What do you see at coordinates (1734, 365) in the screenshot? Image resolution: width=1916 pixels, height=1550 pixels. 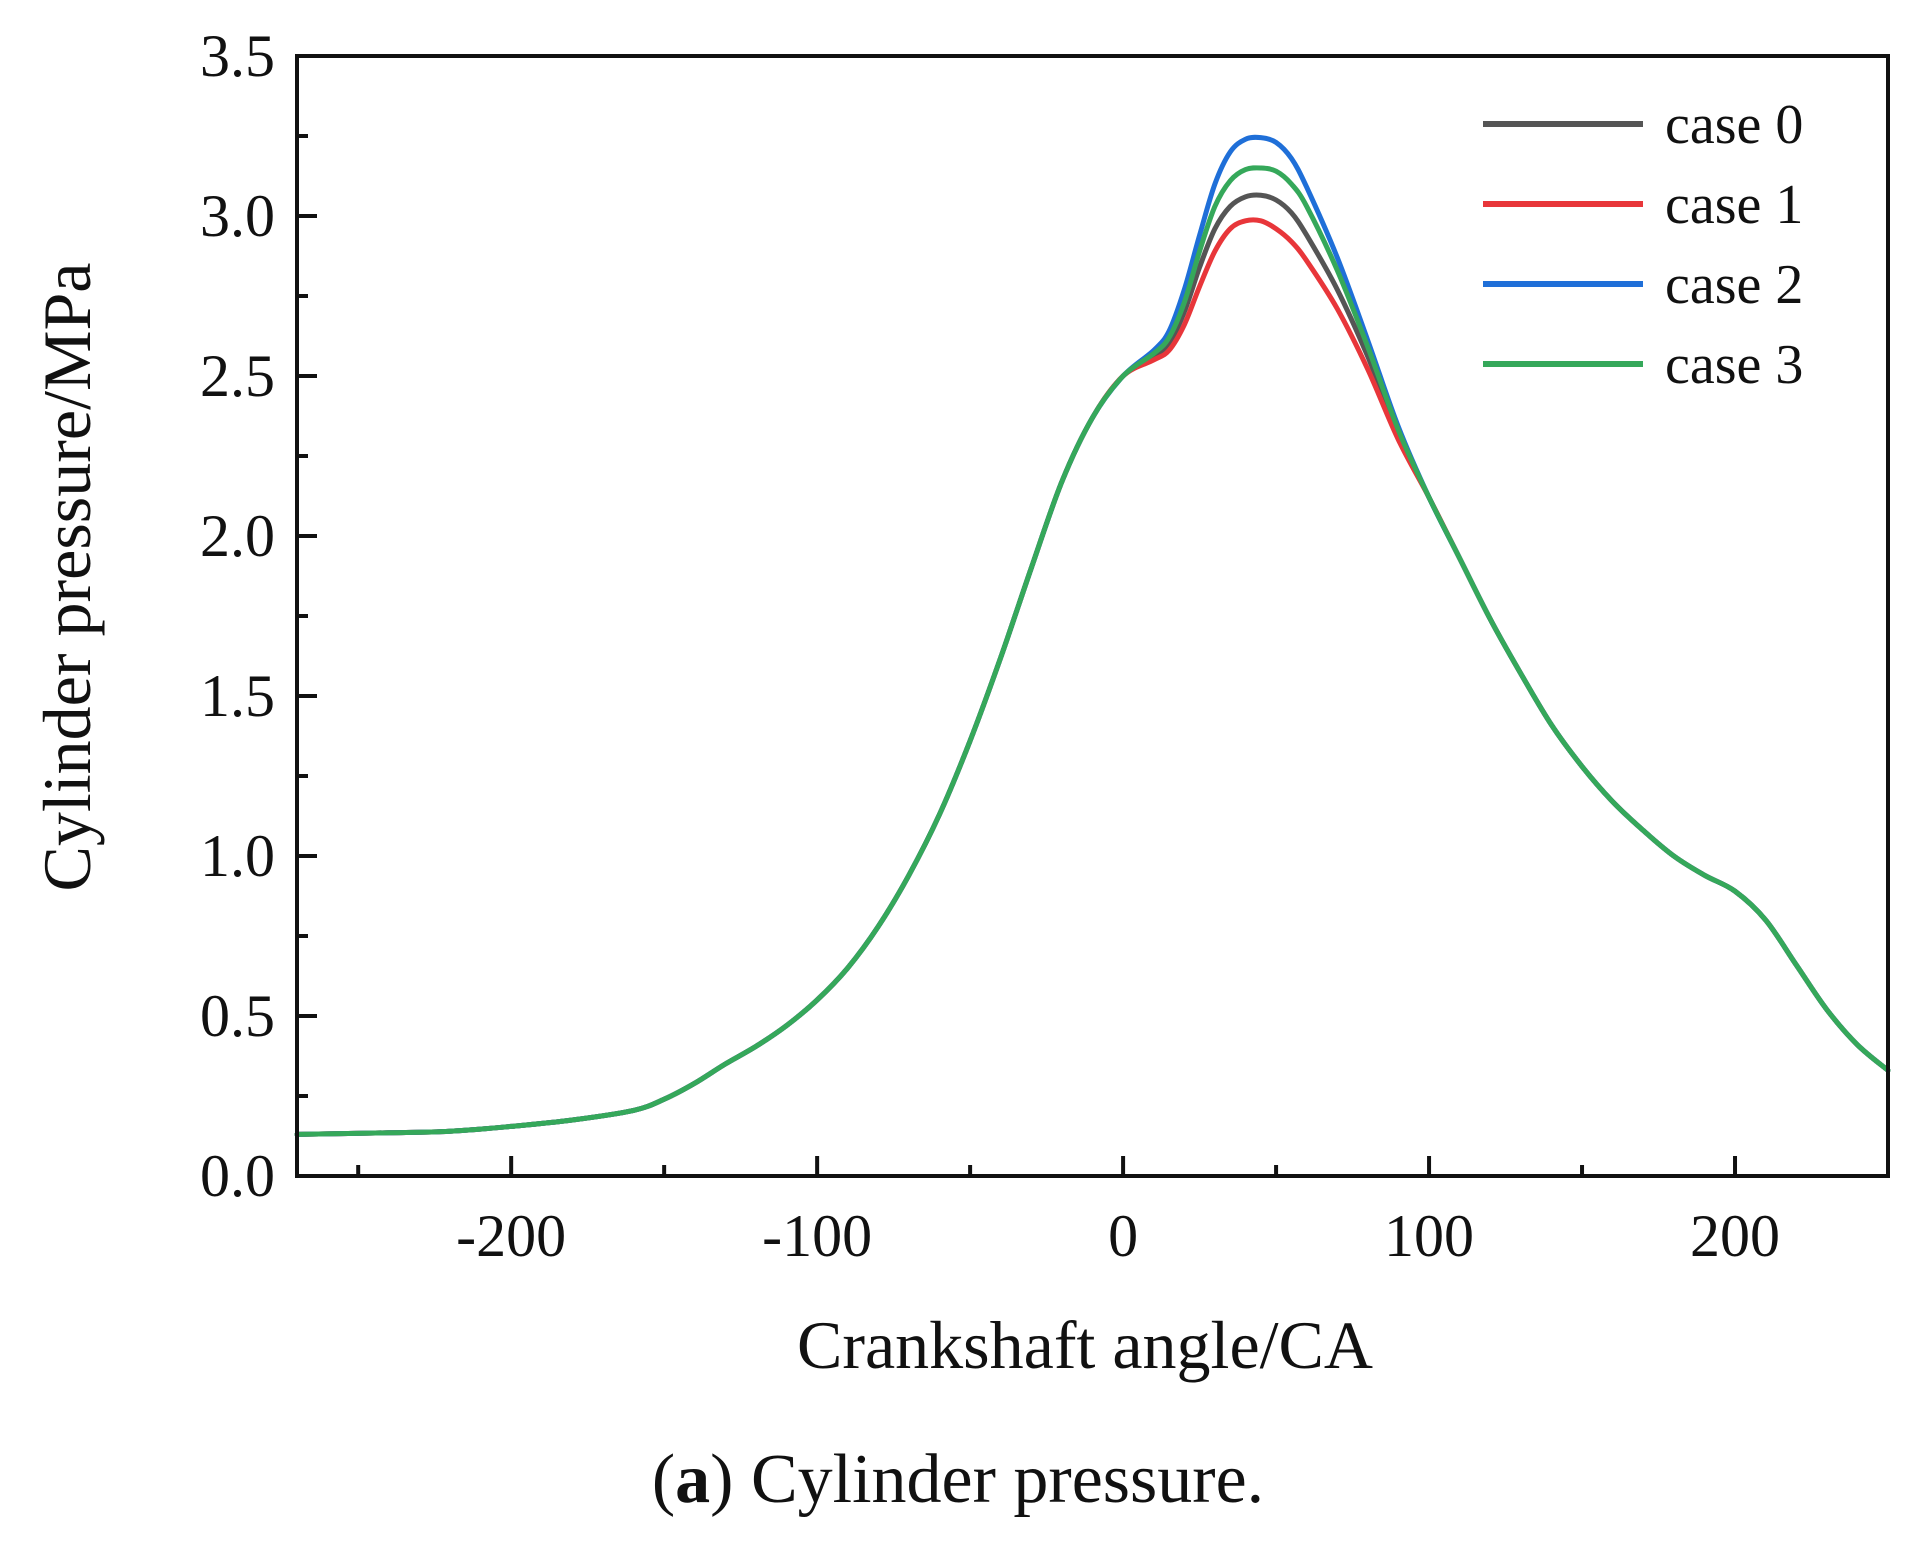 I see `legend-label: case 3` at bounding box center [1734, 365].